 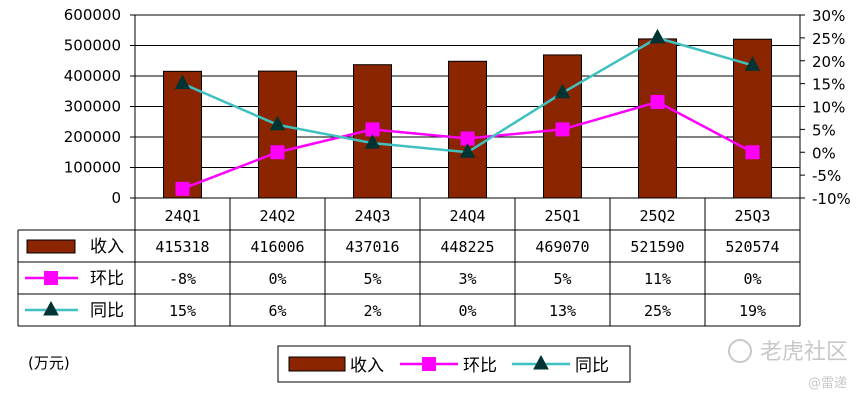 What do you see at coordinates (92, 107) in the screenshot?
I see `left-axis-tick-label: 300000` at bounding box center [92, 107].